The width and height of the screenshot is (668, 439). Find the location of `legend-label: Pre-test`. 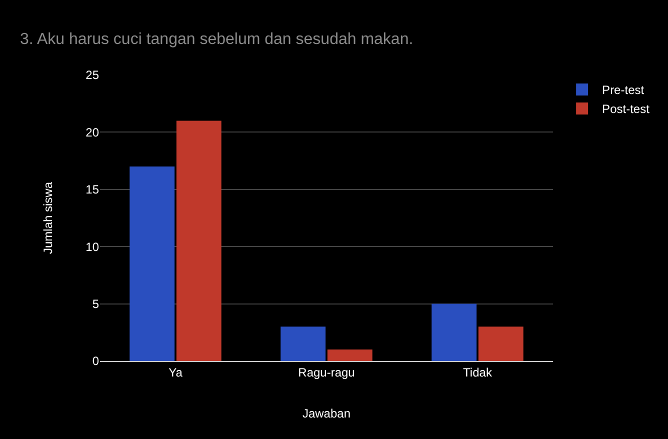

legend-label: Pre-test is located at coordinates (623, 90).